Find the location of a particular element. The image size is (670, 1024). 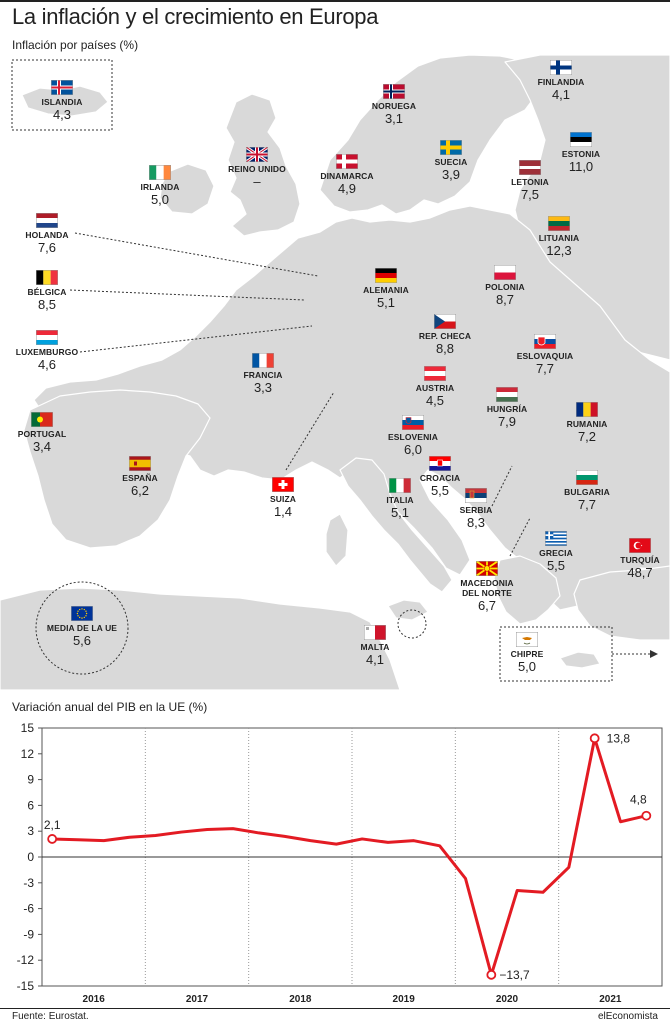

iceland-flag-icon is located at coordinates (62, 87).